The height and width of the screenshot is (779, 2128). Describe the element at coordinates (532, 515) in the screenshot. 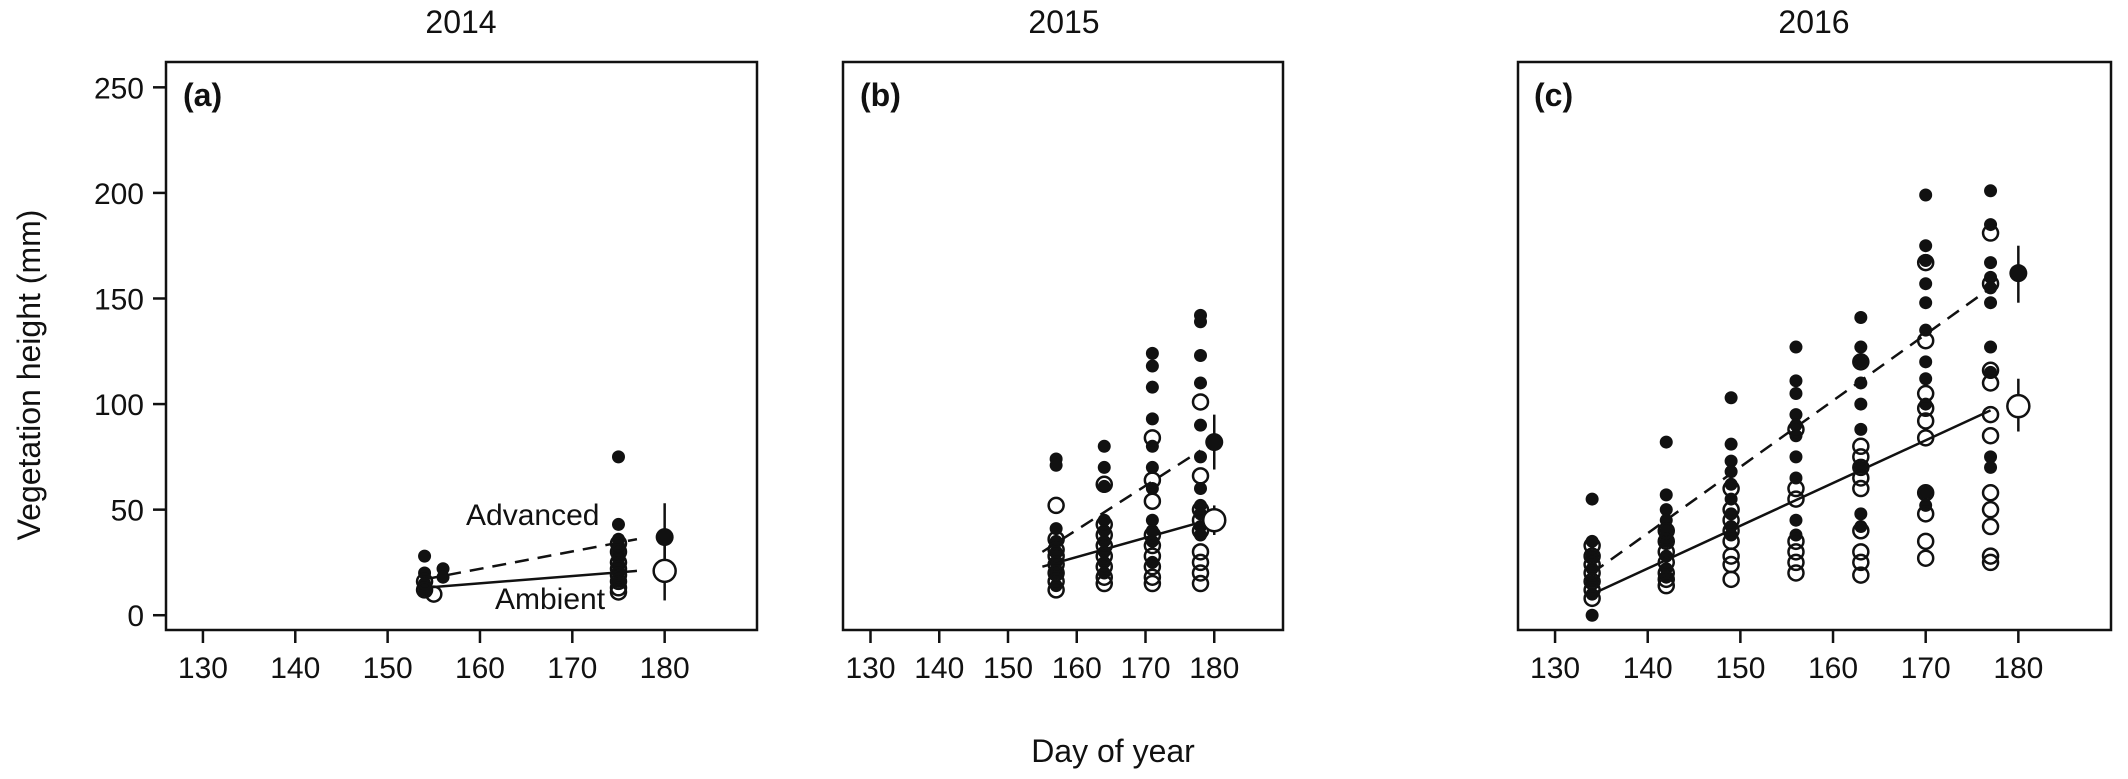

I see `advanced-annotation: Advanced` at that location.